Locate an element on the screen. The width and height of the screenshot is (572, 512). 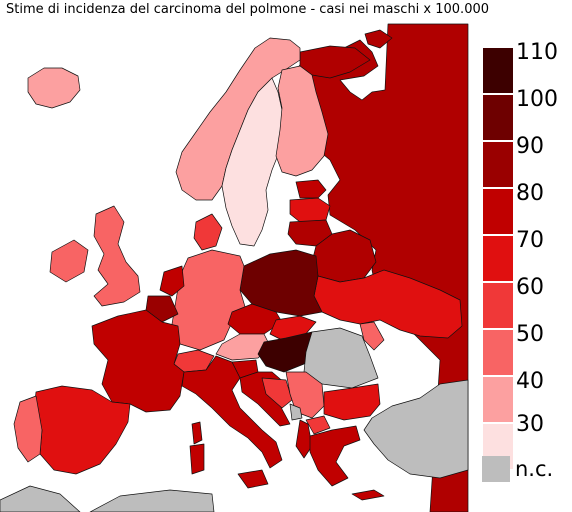
region-bosnia is located at coordinates (277, 393).